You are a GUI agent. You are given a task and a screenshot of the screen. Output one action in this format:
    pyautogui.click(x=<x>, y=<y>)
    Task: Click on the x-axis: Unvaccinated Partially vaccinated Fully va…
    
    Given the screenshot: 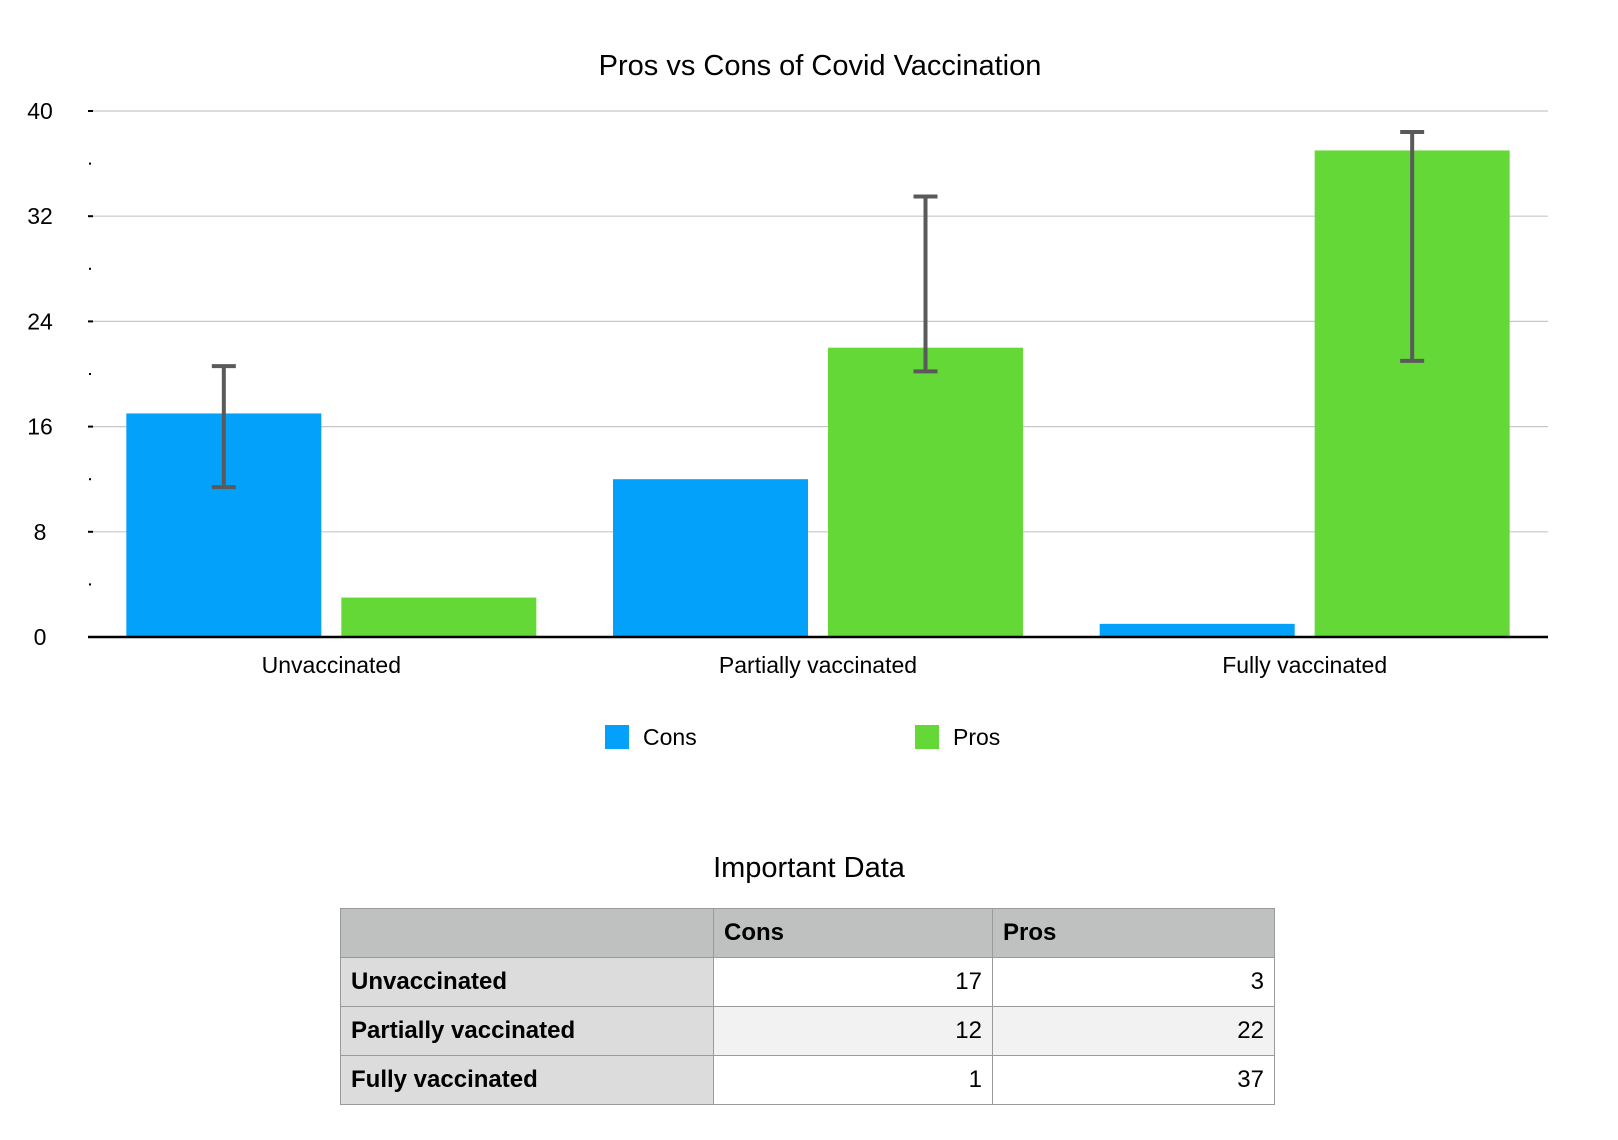 What is the action you would take?
    pyautogui.click(x=824, y=665)
    